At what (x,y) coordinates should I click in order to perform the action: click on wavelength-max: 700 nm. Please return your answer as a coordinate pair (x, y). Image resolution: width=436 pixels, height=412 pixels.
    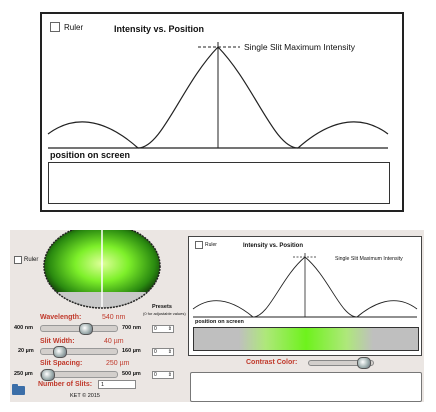
    Looking at the image, I should click on (131, 328).